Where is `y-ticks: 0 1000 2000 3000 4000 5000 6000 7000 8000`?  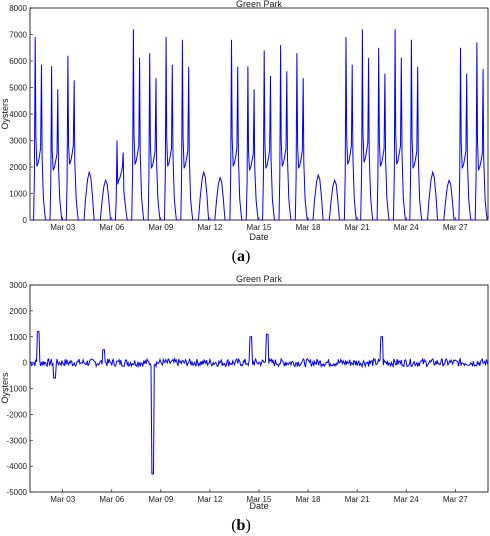 y-ticks: 0 1000 2000 3000 4000 5000 6000 7000 8000 is located at coordinates (21, 114).